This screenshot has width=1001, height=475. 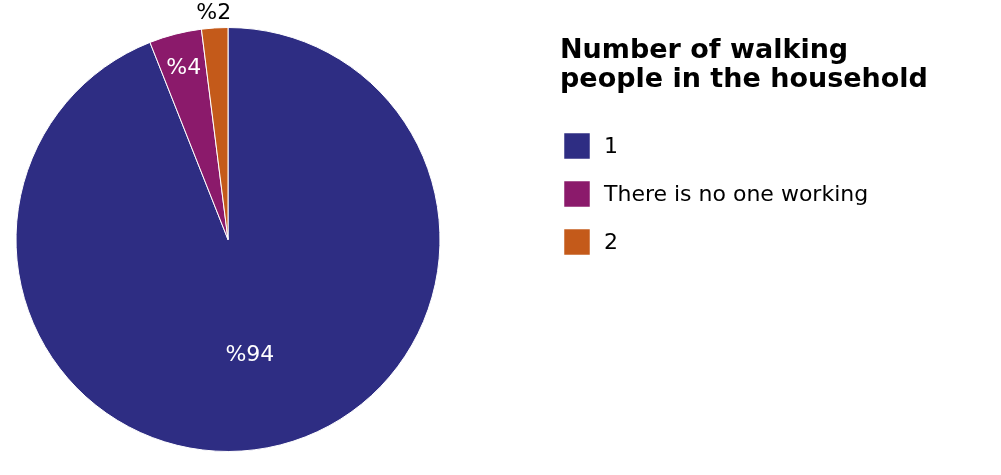 I want to click on legend-title: Number of walking people in the household, so click(x=744, y=63).